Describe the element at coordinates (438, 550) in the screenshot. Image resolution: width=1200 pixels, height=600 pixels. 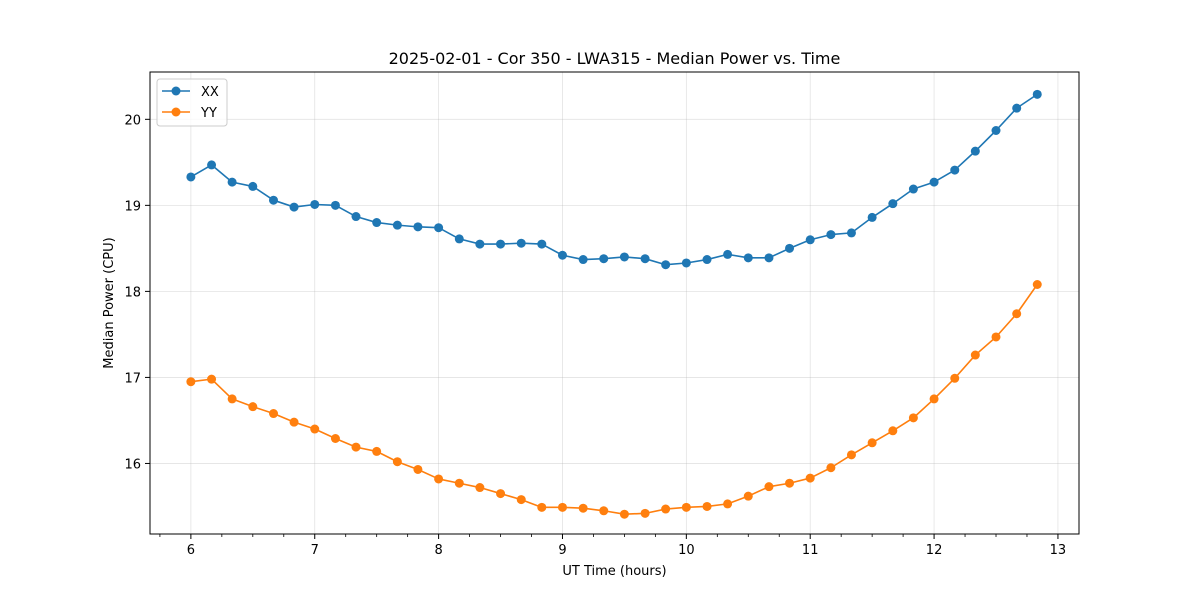
I see `x-tick-label: 8` at that location.